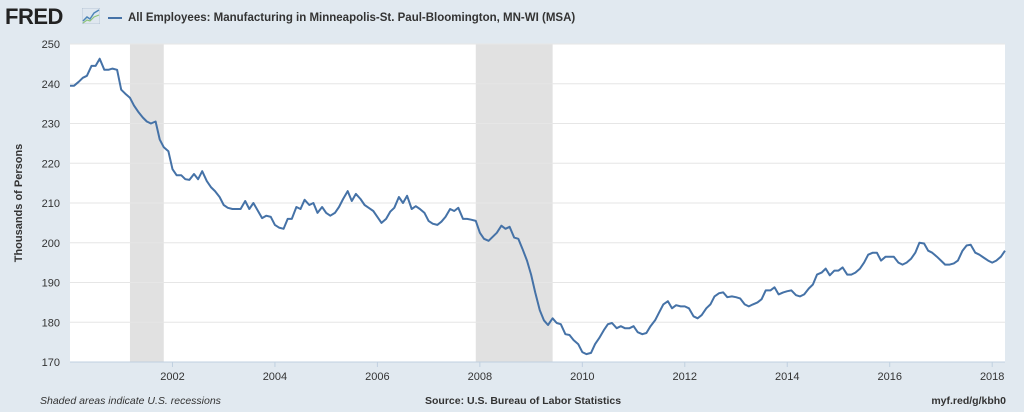  I want to click on legend-swatch, so click(115, 18).